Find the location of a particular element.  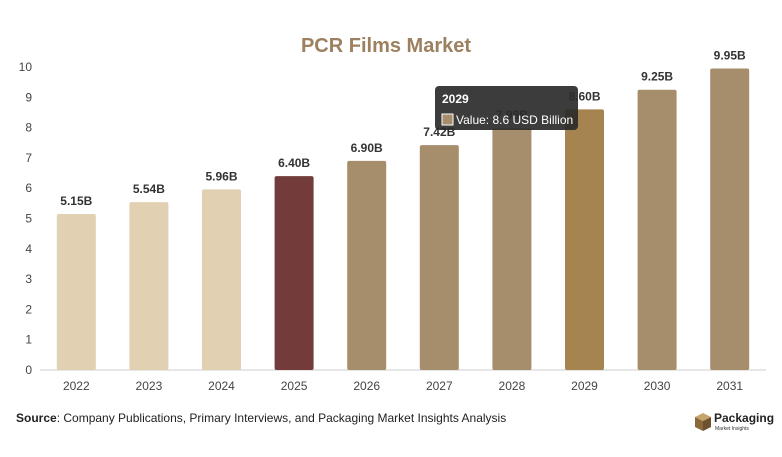

data-label: 6.90B is located at coordinates (367, 148).